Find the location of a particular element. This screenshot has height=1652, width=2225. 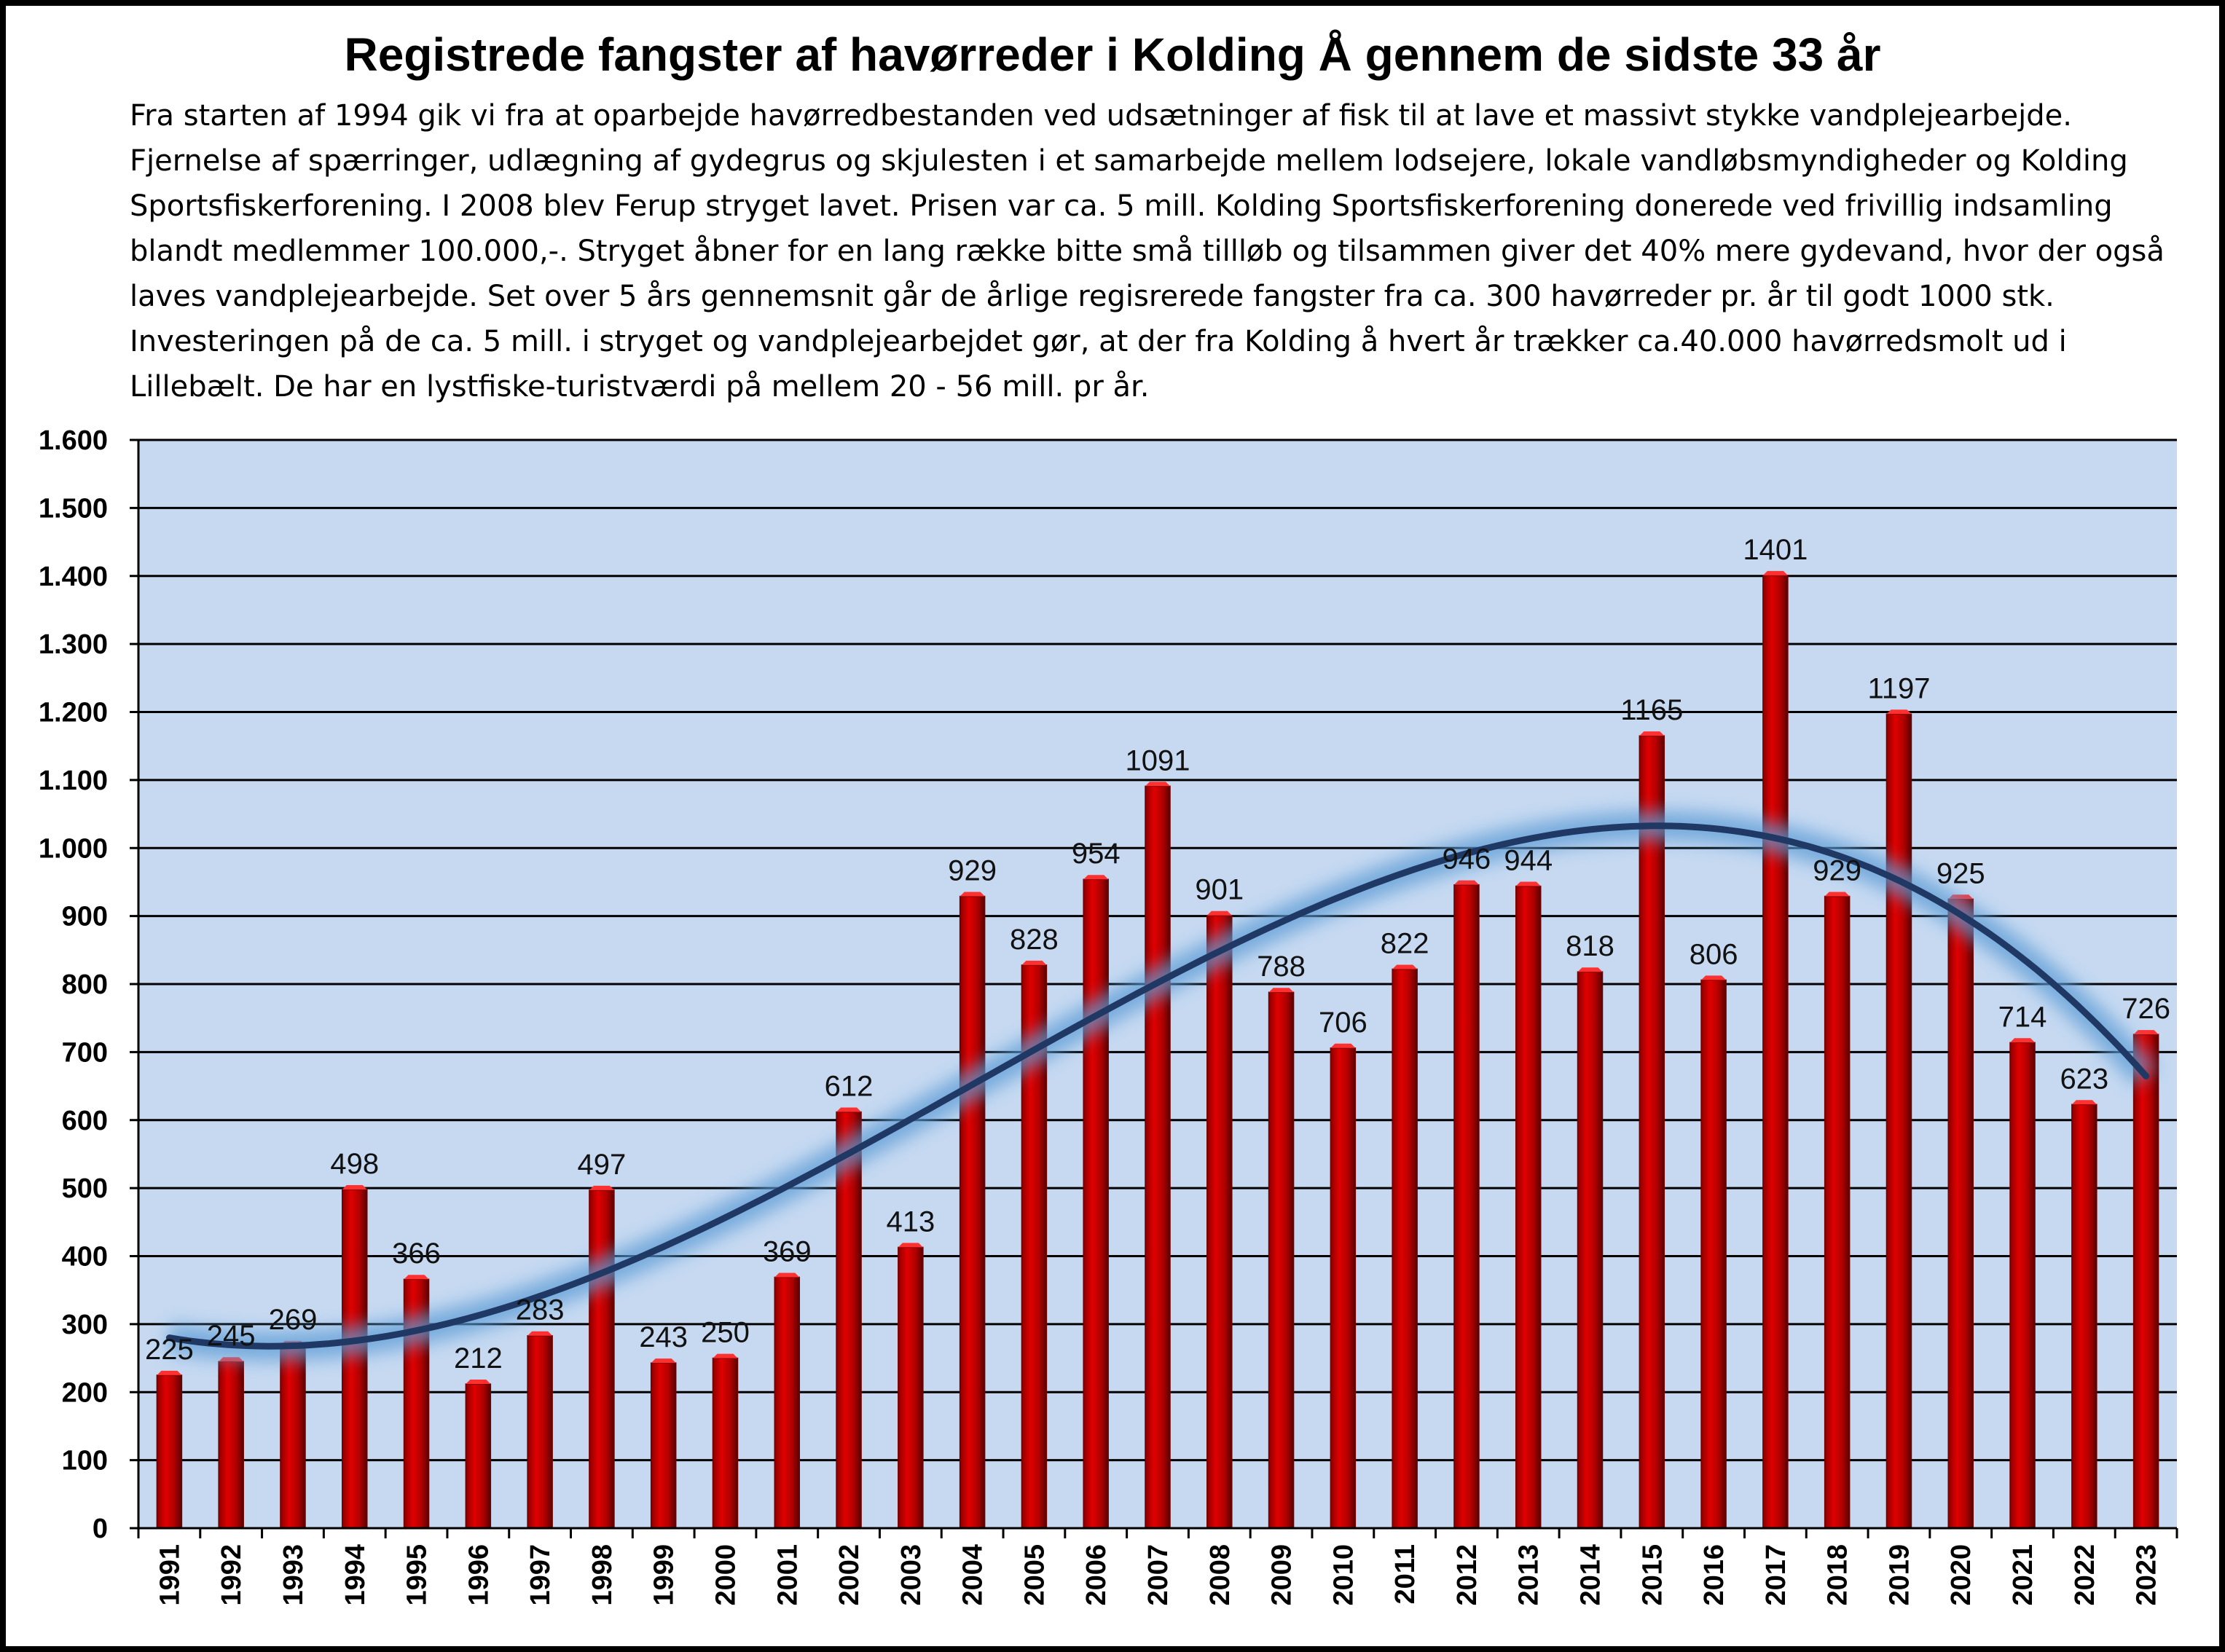

data-label: 369 is located at coordinates (787, 1251).